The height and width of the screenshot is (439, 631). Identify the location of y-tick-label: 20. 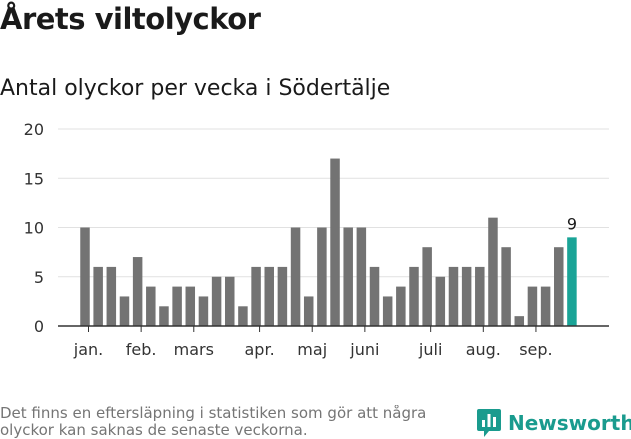
(34, 129).